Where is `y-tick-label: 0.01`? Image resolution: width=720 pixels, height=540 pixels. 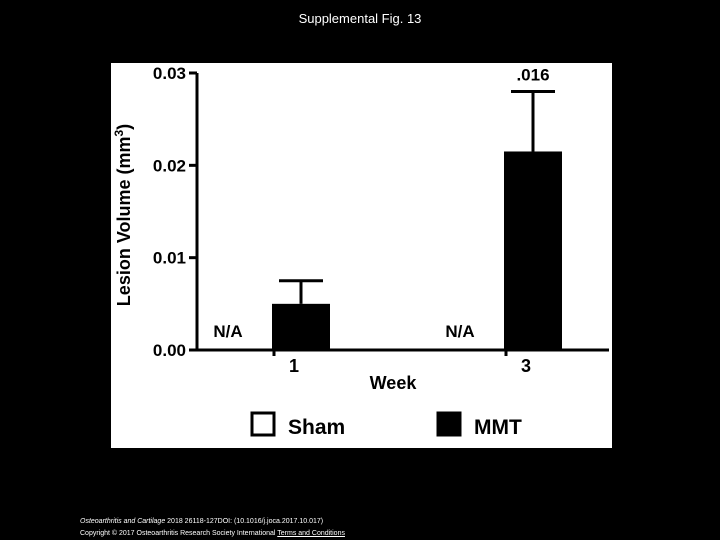
y-tick-label: 0.01 is located at coordinates (169, 258).